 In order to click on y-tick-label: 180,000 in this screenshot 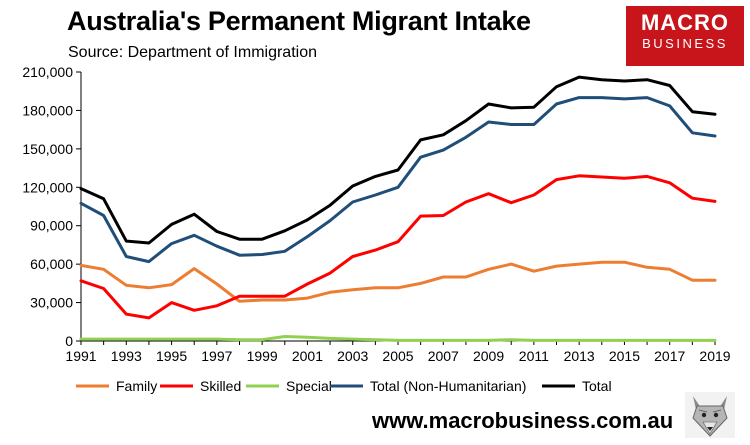, I will do `click(47, 110)`.